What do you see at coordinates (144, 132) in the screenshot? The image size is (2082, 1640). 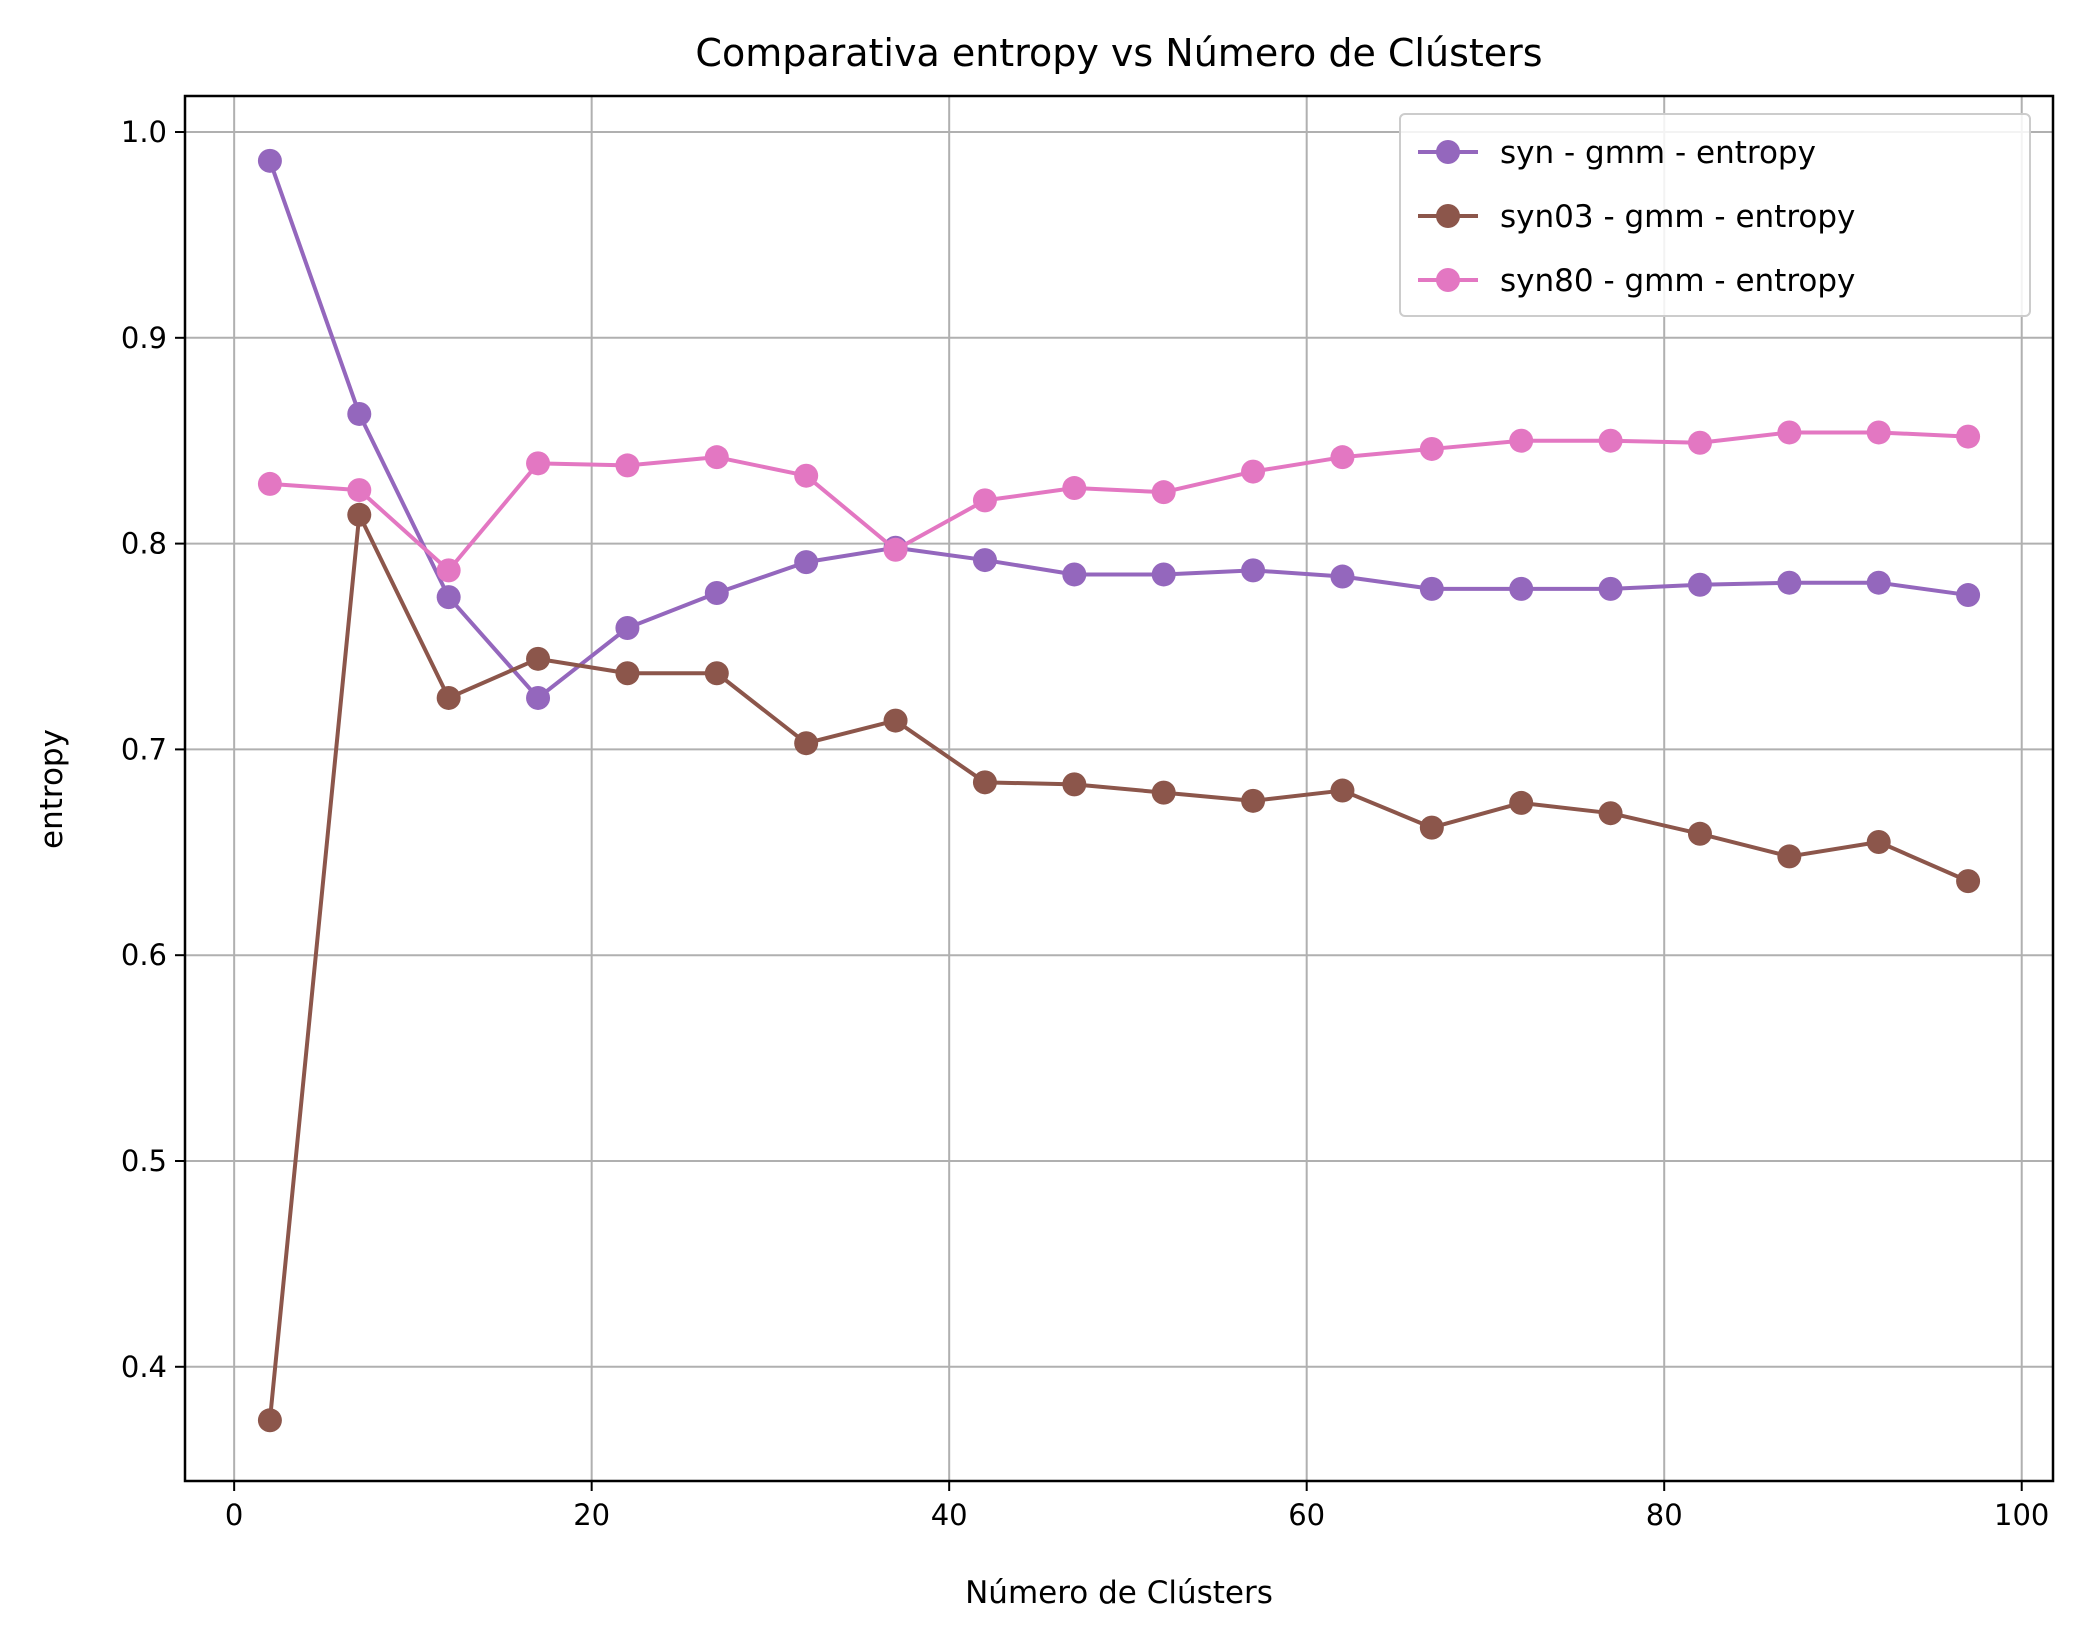 I see `y-tick-label: 1.0` at bounding box center [144, 132].